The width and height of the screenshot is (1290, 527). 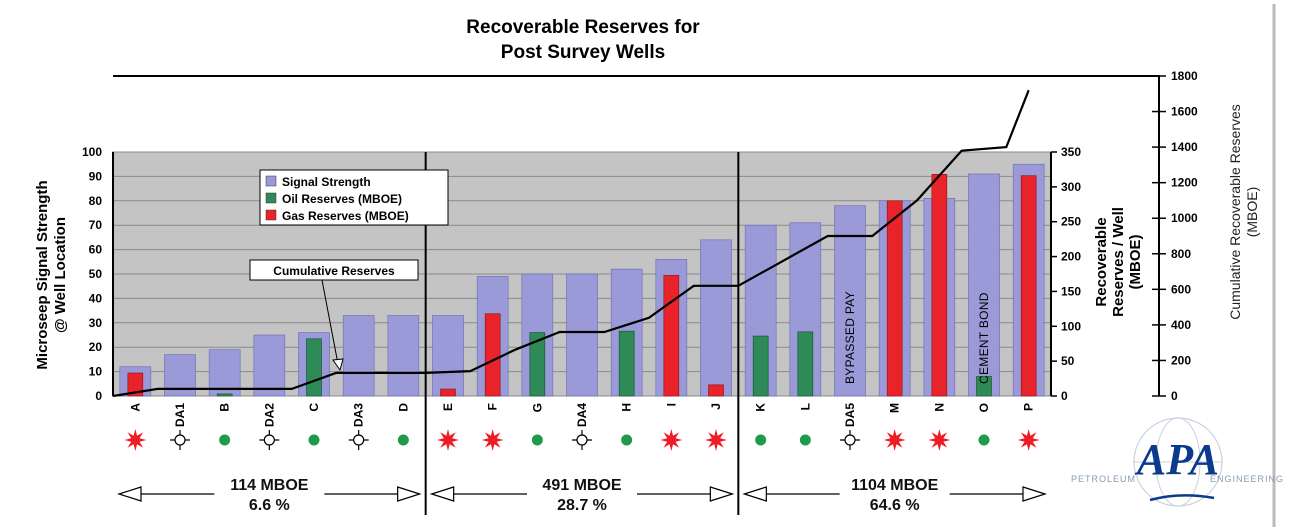 I want to click on category-label: H, so click(x=627, y=407).